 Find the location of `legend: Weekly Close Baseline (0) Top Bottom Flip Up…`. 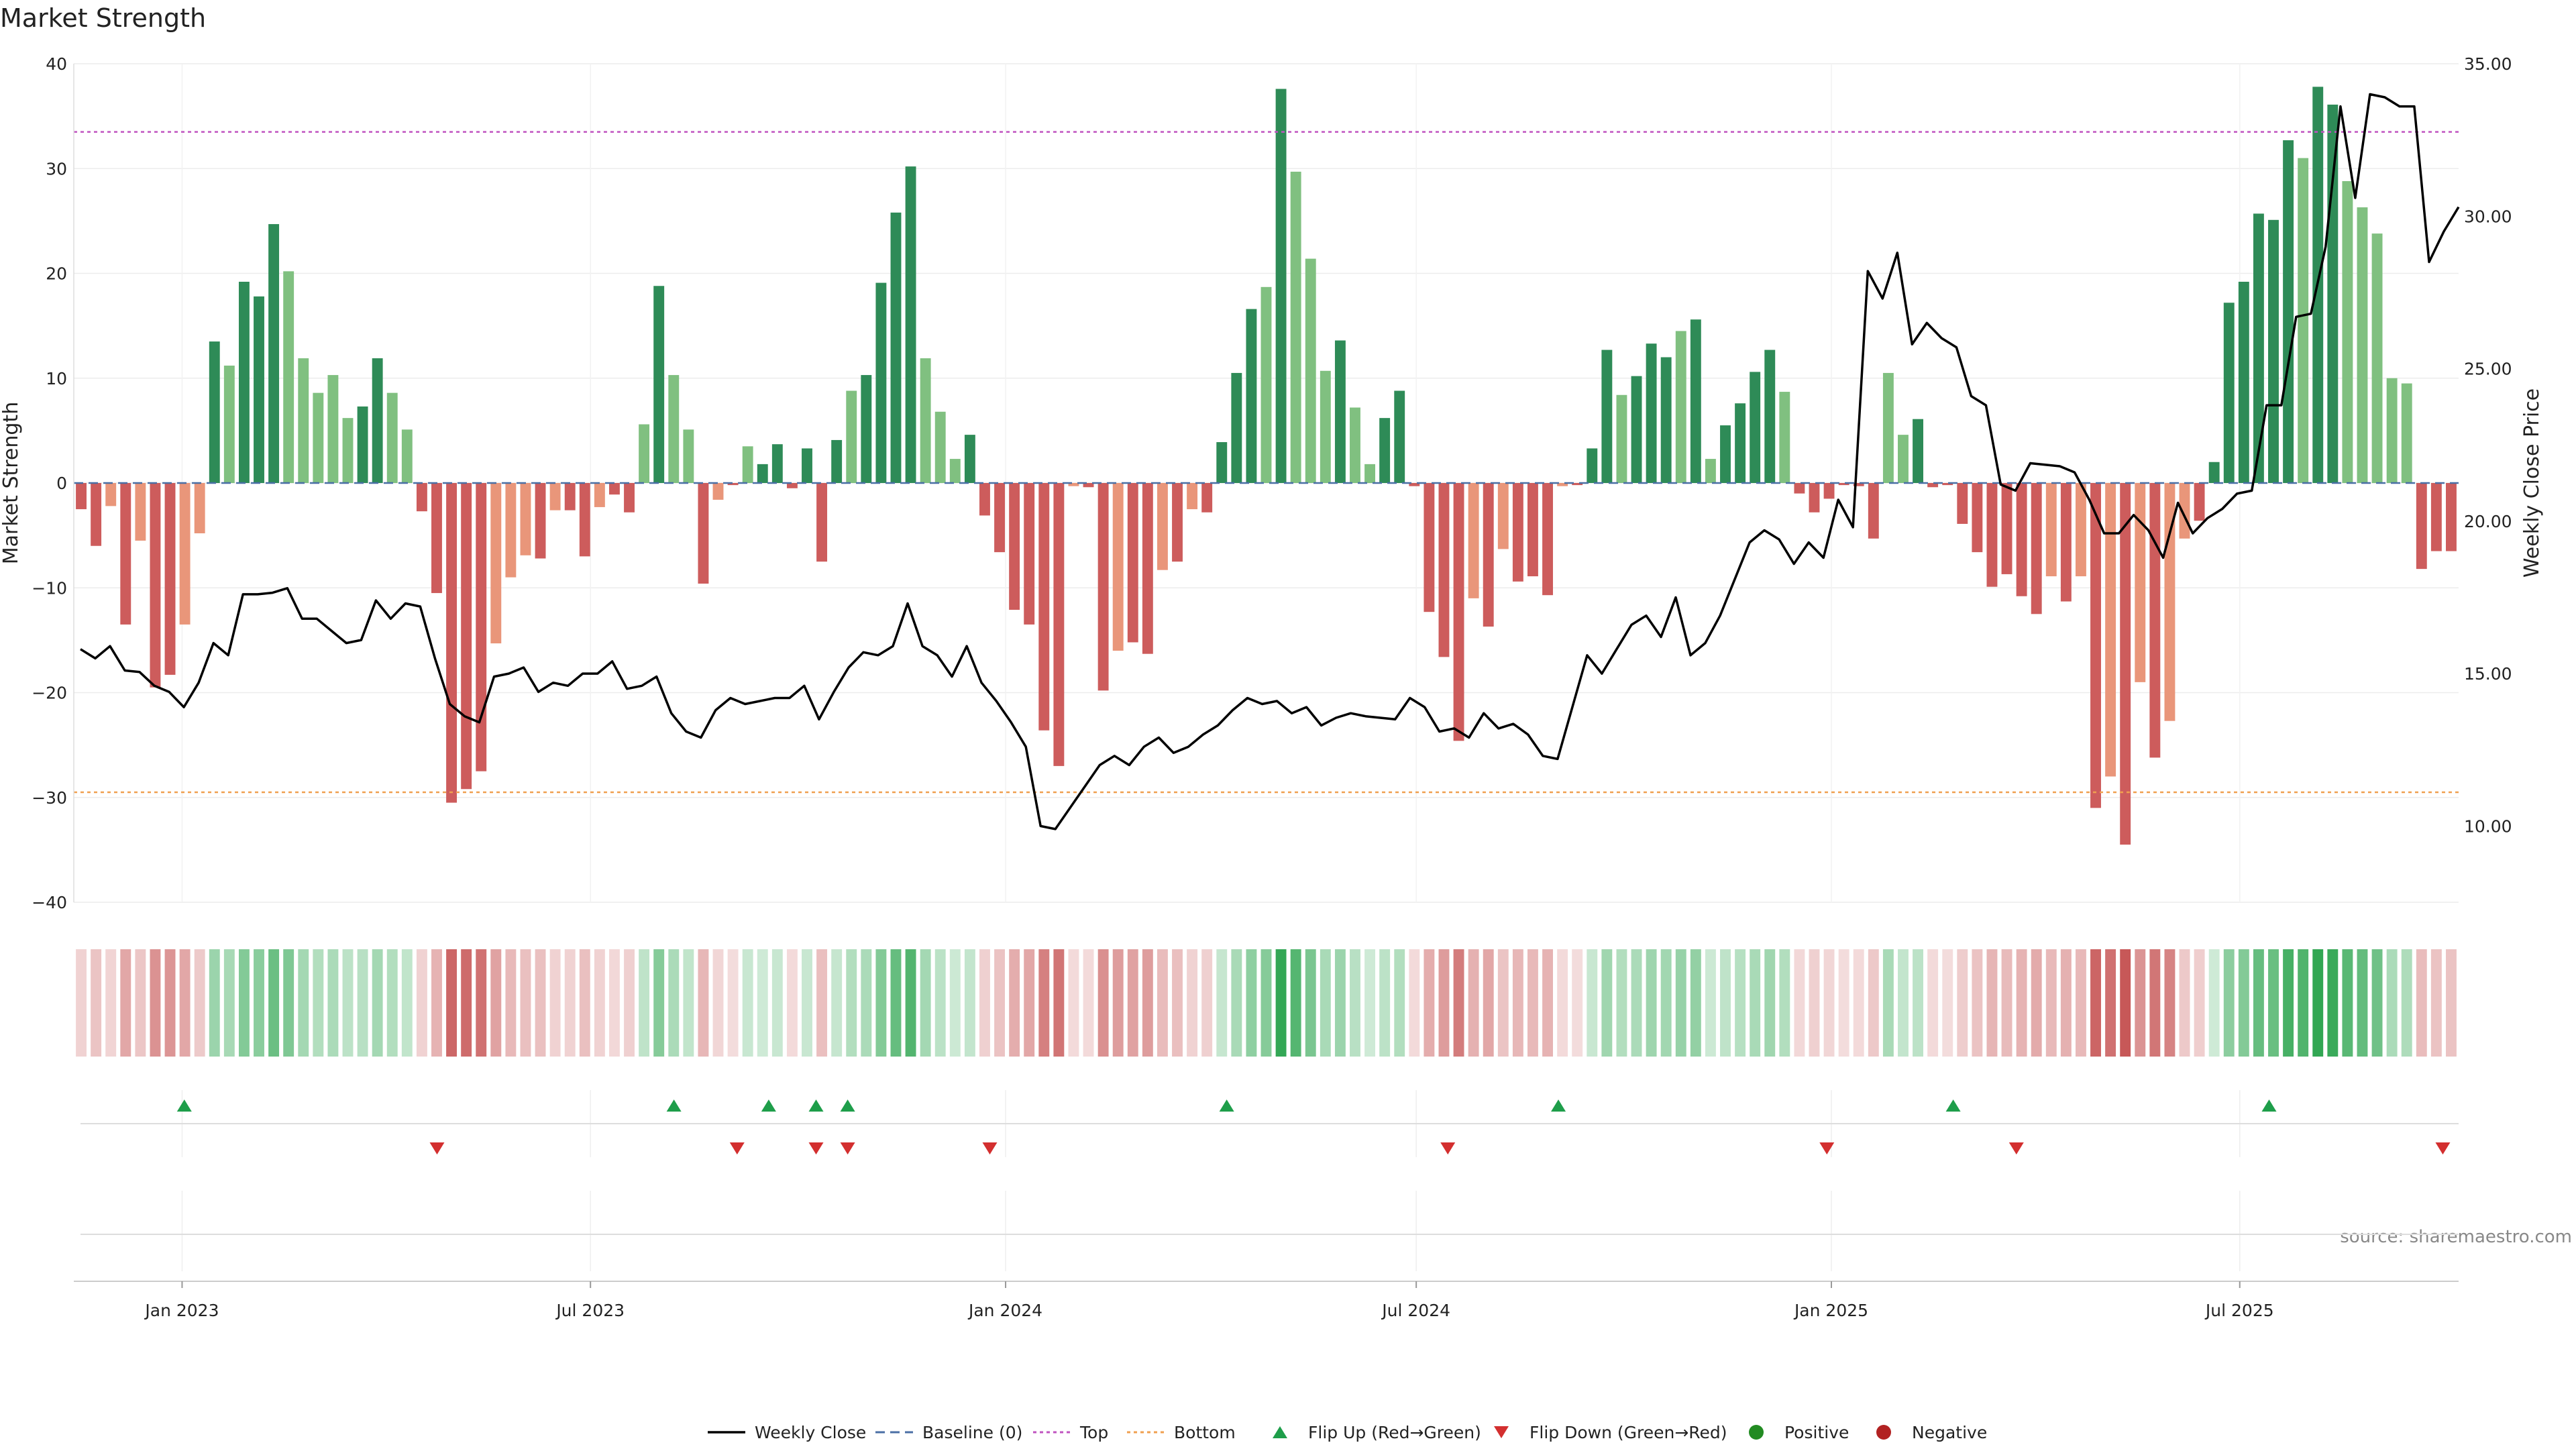

legend: Weekly Close Baseline (0) Top Bottom Flip Up… is located at coordinates (1347, 1432).